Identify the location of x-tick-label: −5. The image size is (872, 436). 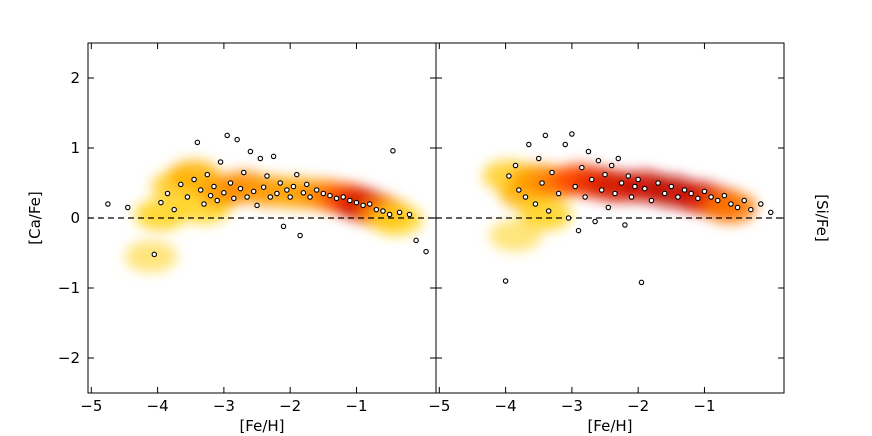
(439, 406).